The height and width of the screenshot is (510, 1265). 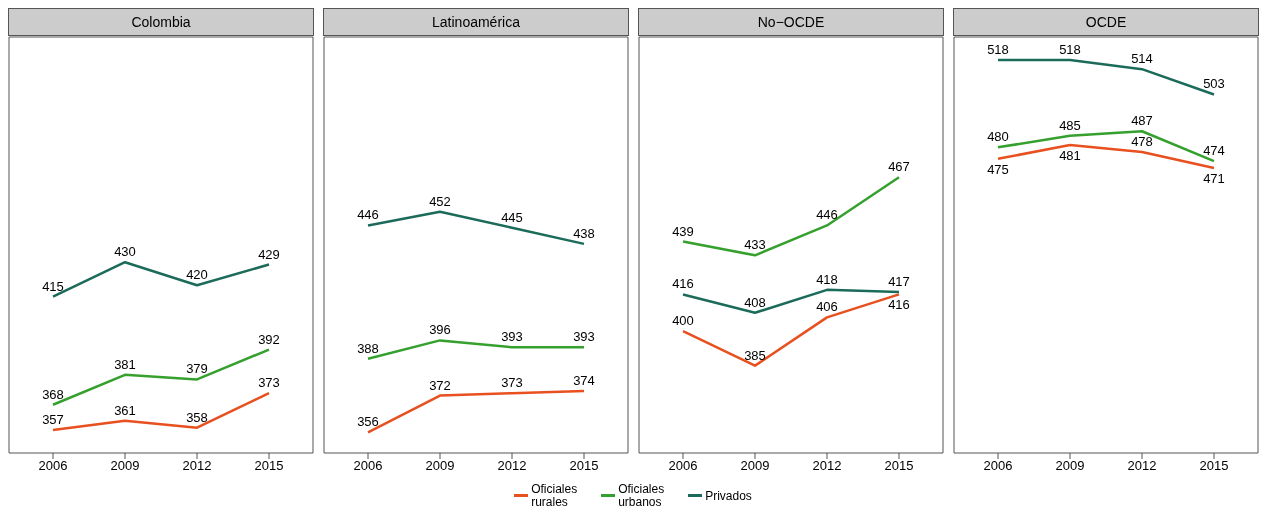 I want to click on data-label: 374, so click(x=584, y=380).